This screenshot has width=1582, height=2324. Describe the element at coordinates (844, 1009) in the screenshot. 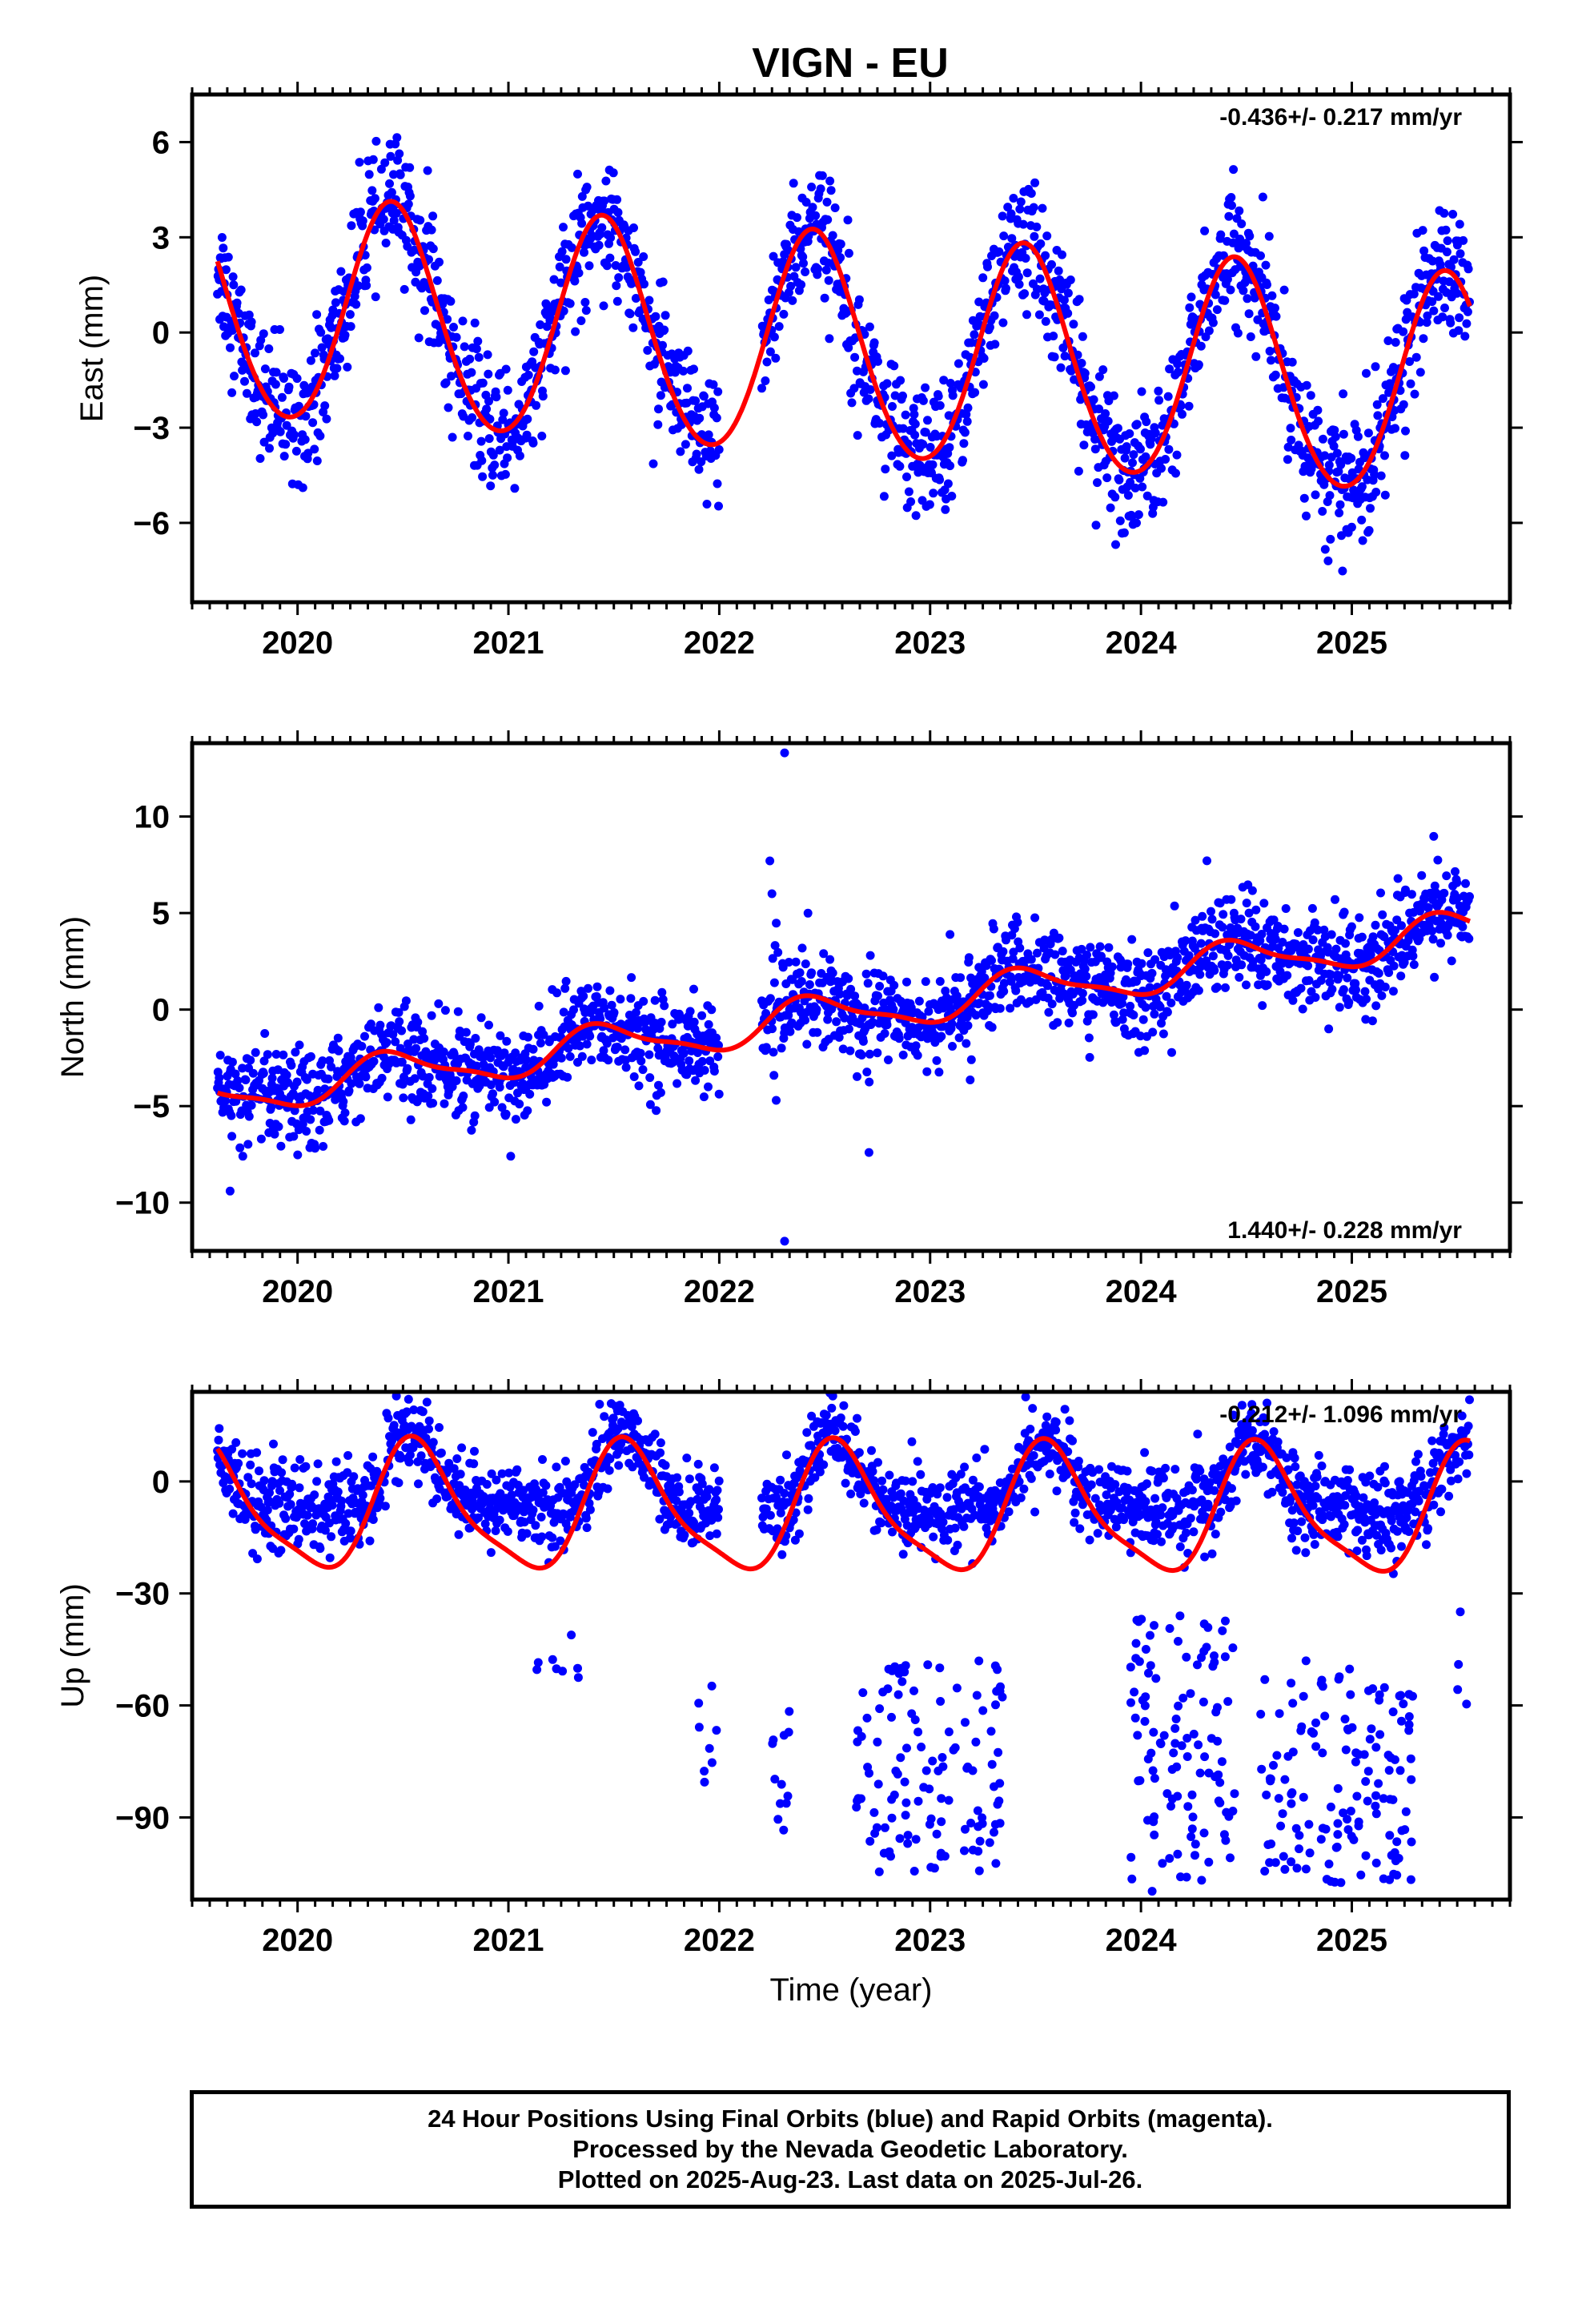

I see `north-model-curve` at that location.